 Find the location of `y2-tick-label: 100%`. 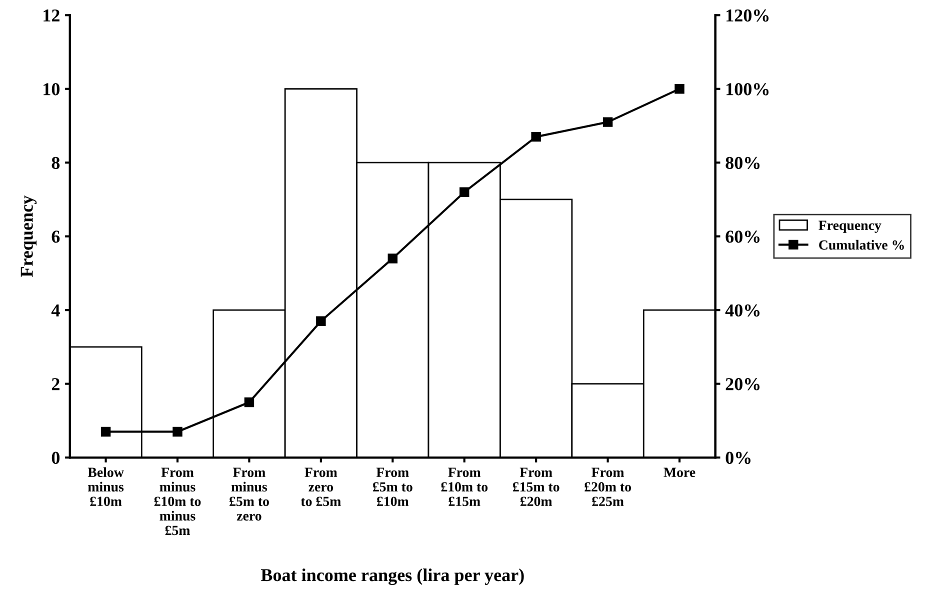

y2-tick-label: 100% is located at coordinates (747, 89).